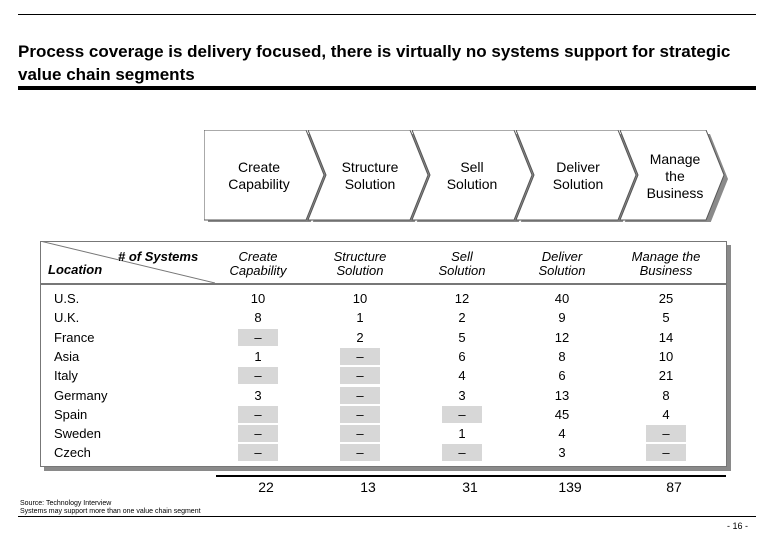  Describe the element at coordinates (462, 263) in the screenshot. I see `col-header-sell-solution: Sell Solution` at that location.